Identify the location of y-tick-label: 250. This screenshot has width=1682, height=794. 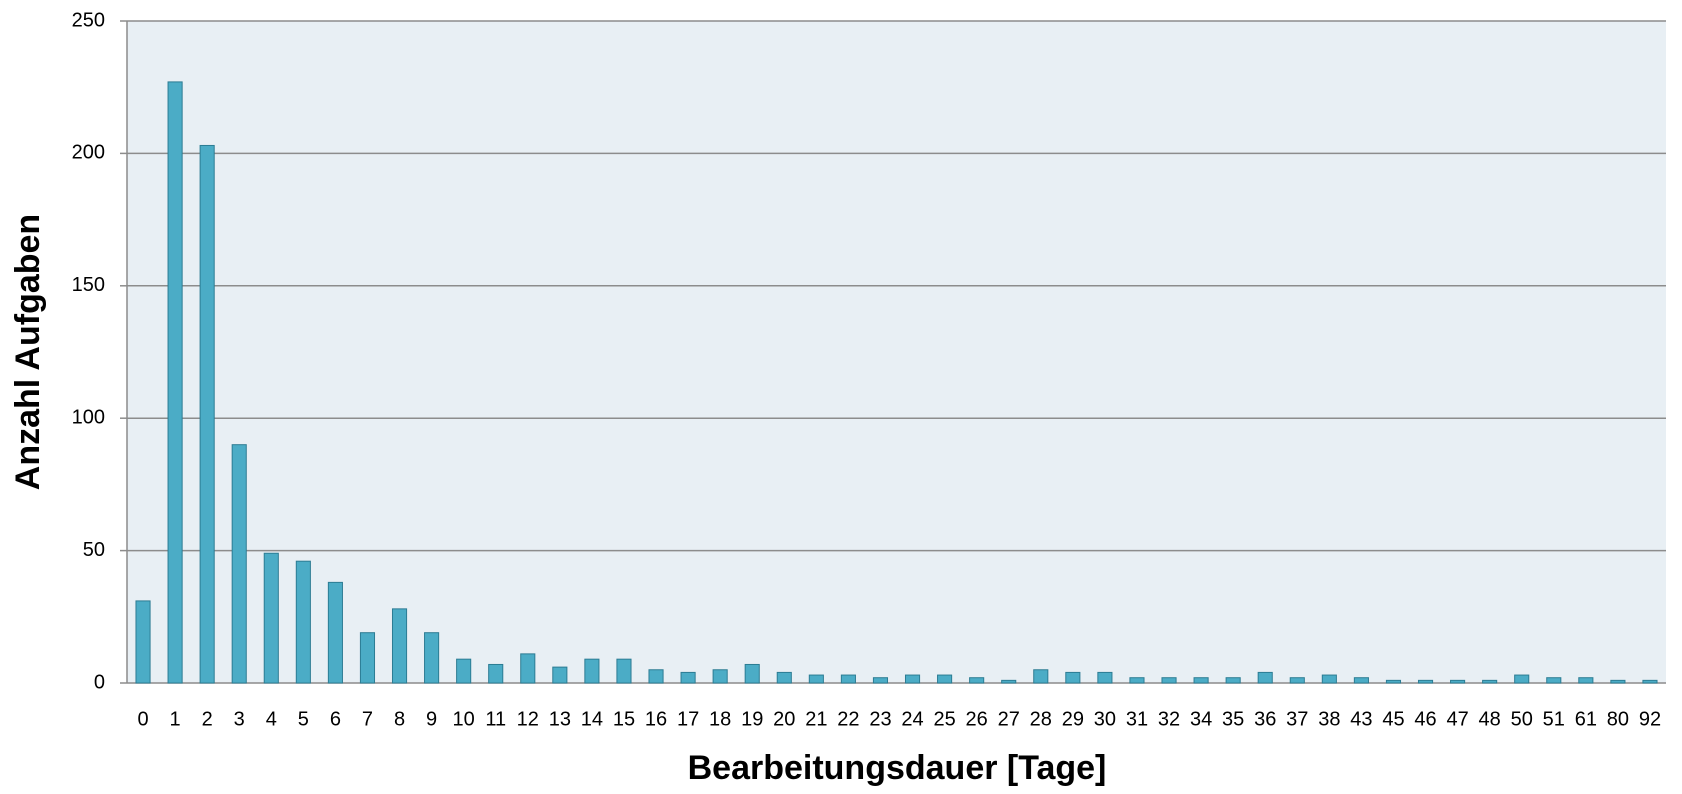
(88, 20).